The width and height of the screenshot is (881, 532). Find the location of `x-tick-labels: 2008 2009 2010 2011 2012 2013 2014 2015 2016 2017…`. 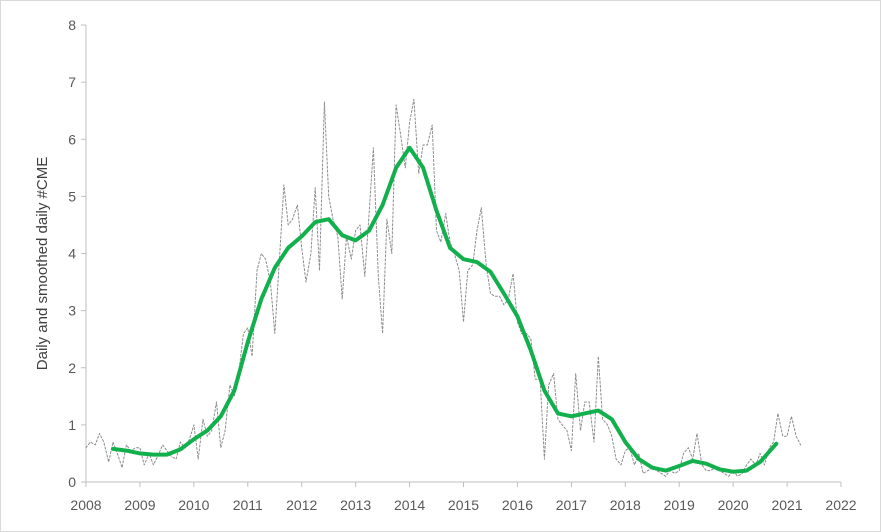

x-tick-labels: 2008 2009 2010 2011 2012 2013 2014 2015 2016 2017… is located at coordinates (463, 505).